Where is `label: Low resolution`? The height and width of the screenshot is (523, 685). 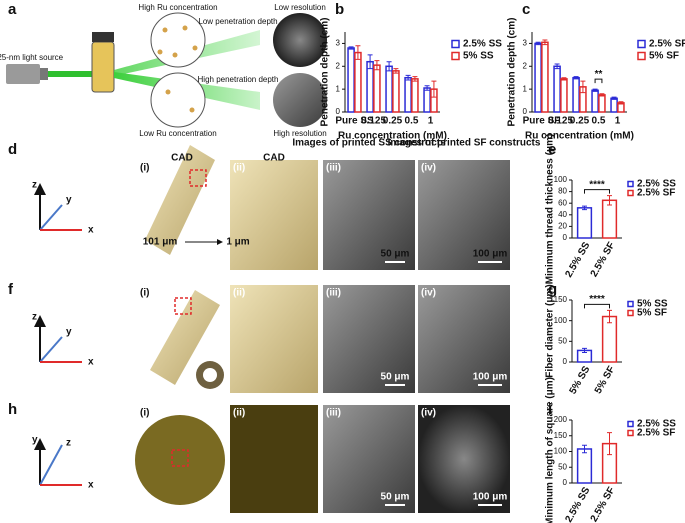
label: Low resolution is located at coordinates (300, 7).